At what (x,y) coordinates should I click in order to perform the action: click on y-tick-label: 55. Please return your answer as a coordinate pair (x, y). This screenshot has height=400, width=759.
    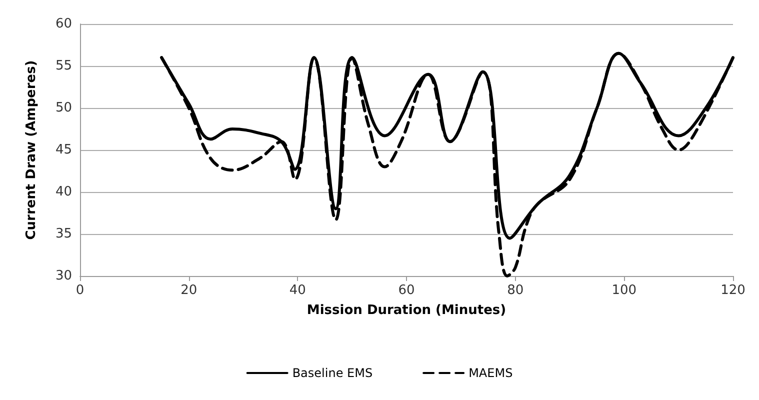
    Looking at the image, I should click on (63, 66).